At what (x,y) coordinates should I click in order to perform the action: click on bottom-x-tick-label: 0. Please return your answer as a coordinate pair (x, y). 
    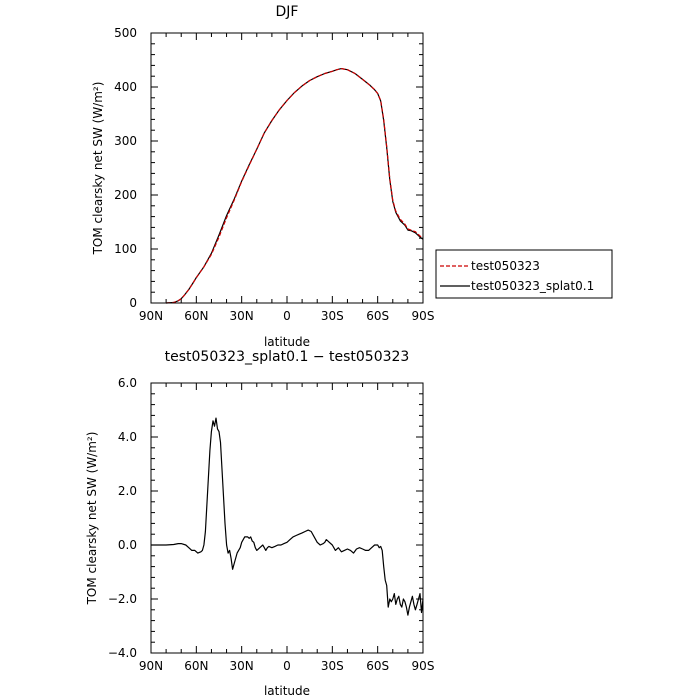
    Looking at the image, I should click on (287, 666).